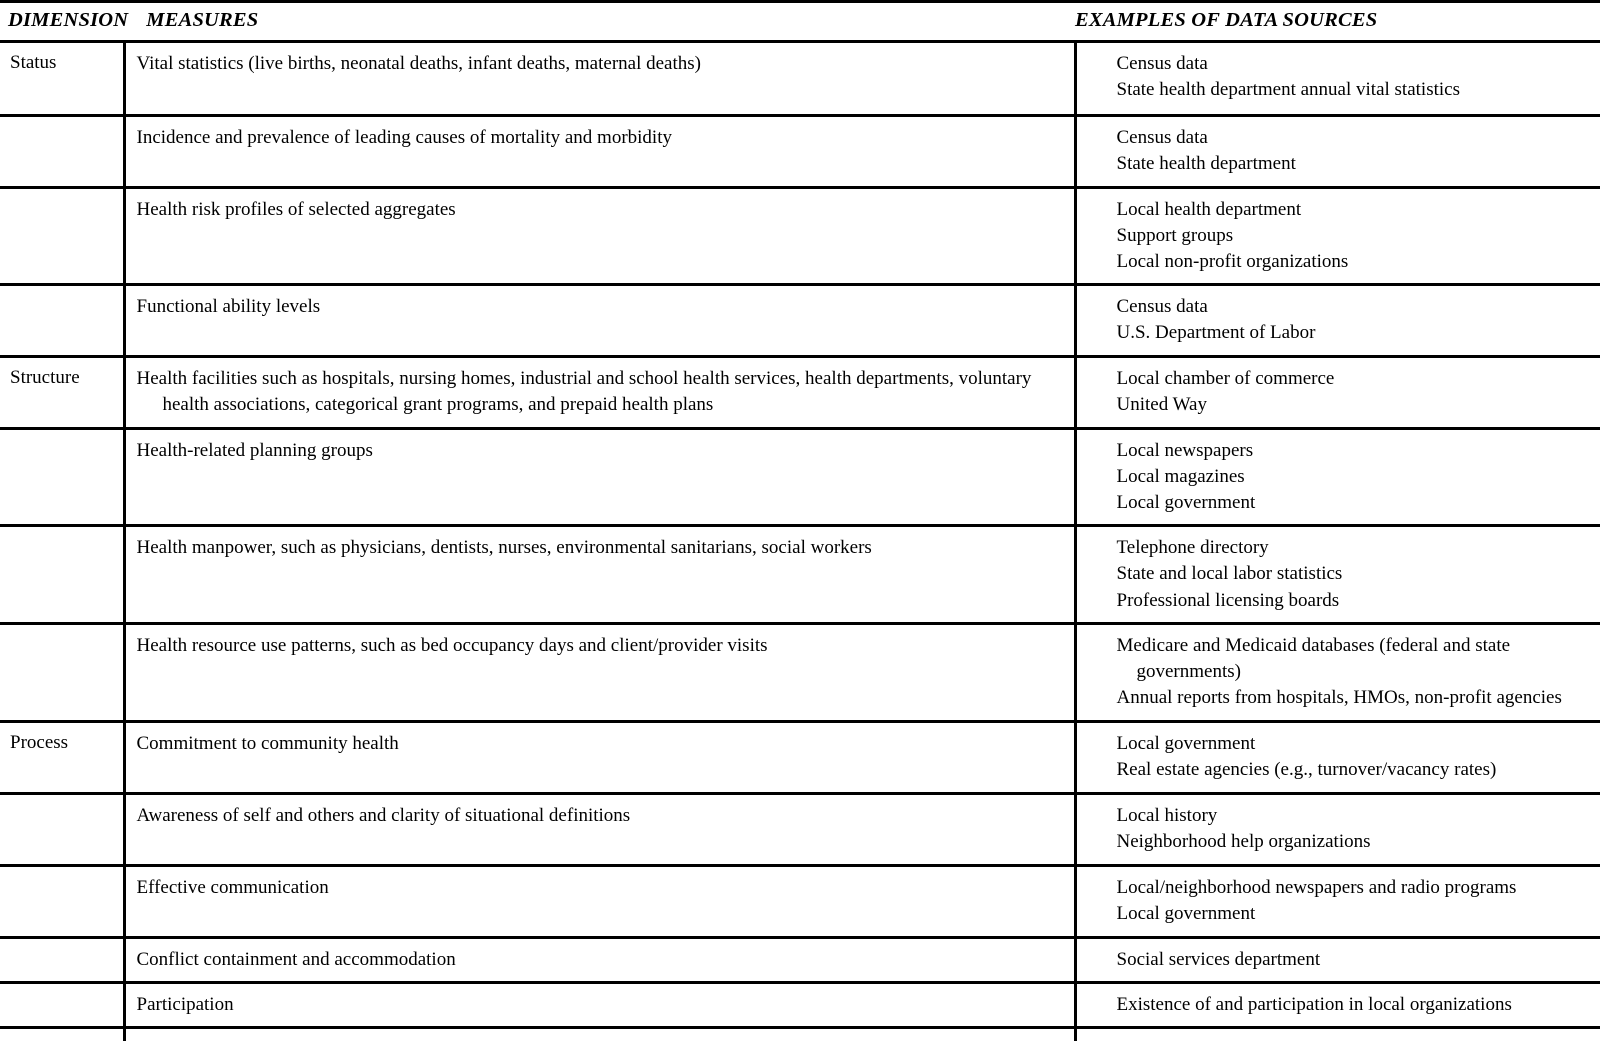 Image resolution: width=1600 pixels, height=1041 pixels. What do you see at coordinates (1337, 320) in the screenshot?
I see `cell-data-sources: Census data U.S. Department of Labor` at bounding box center [1337, 320].